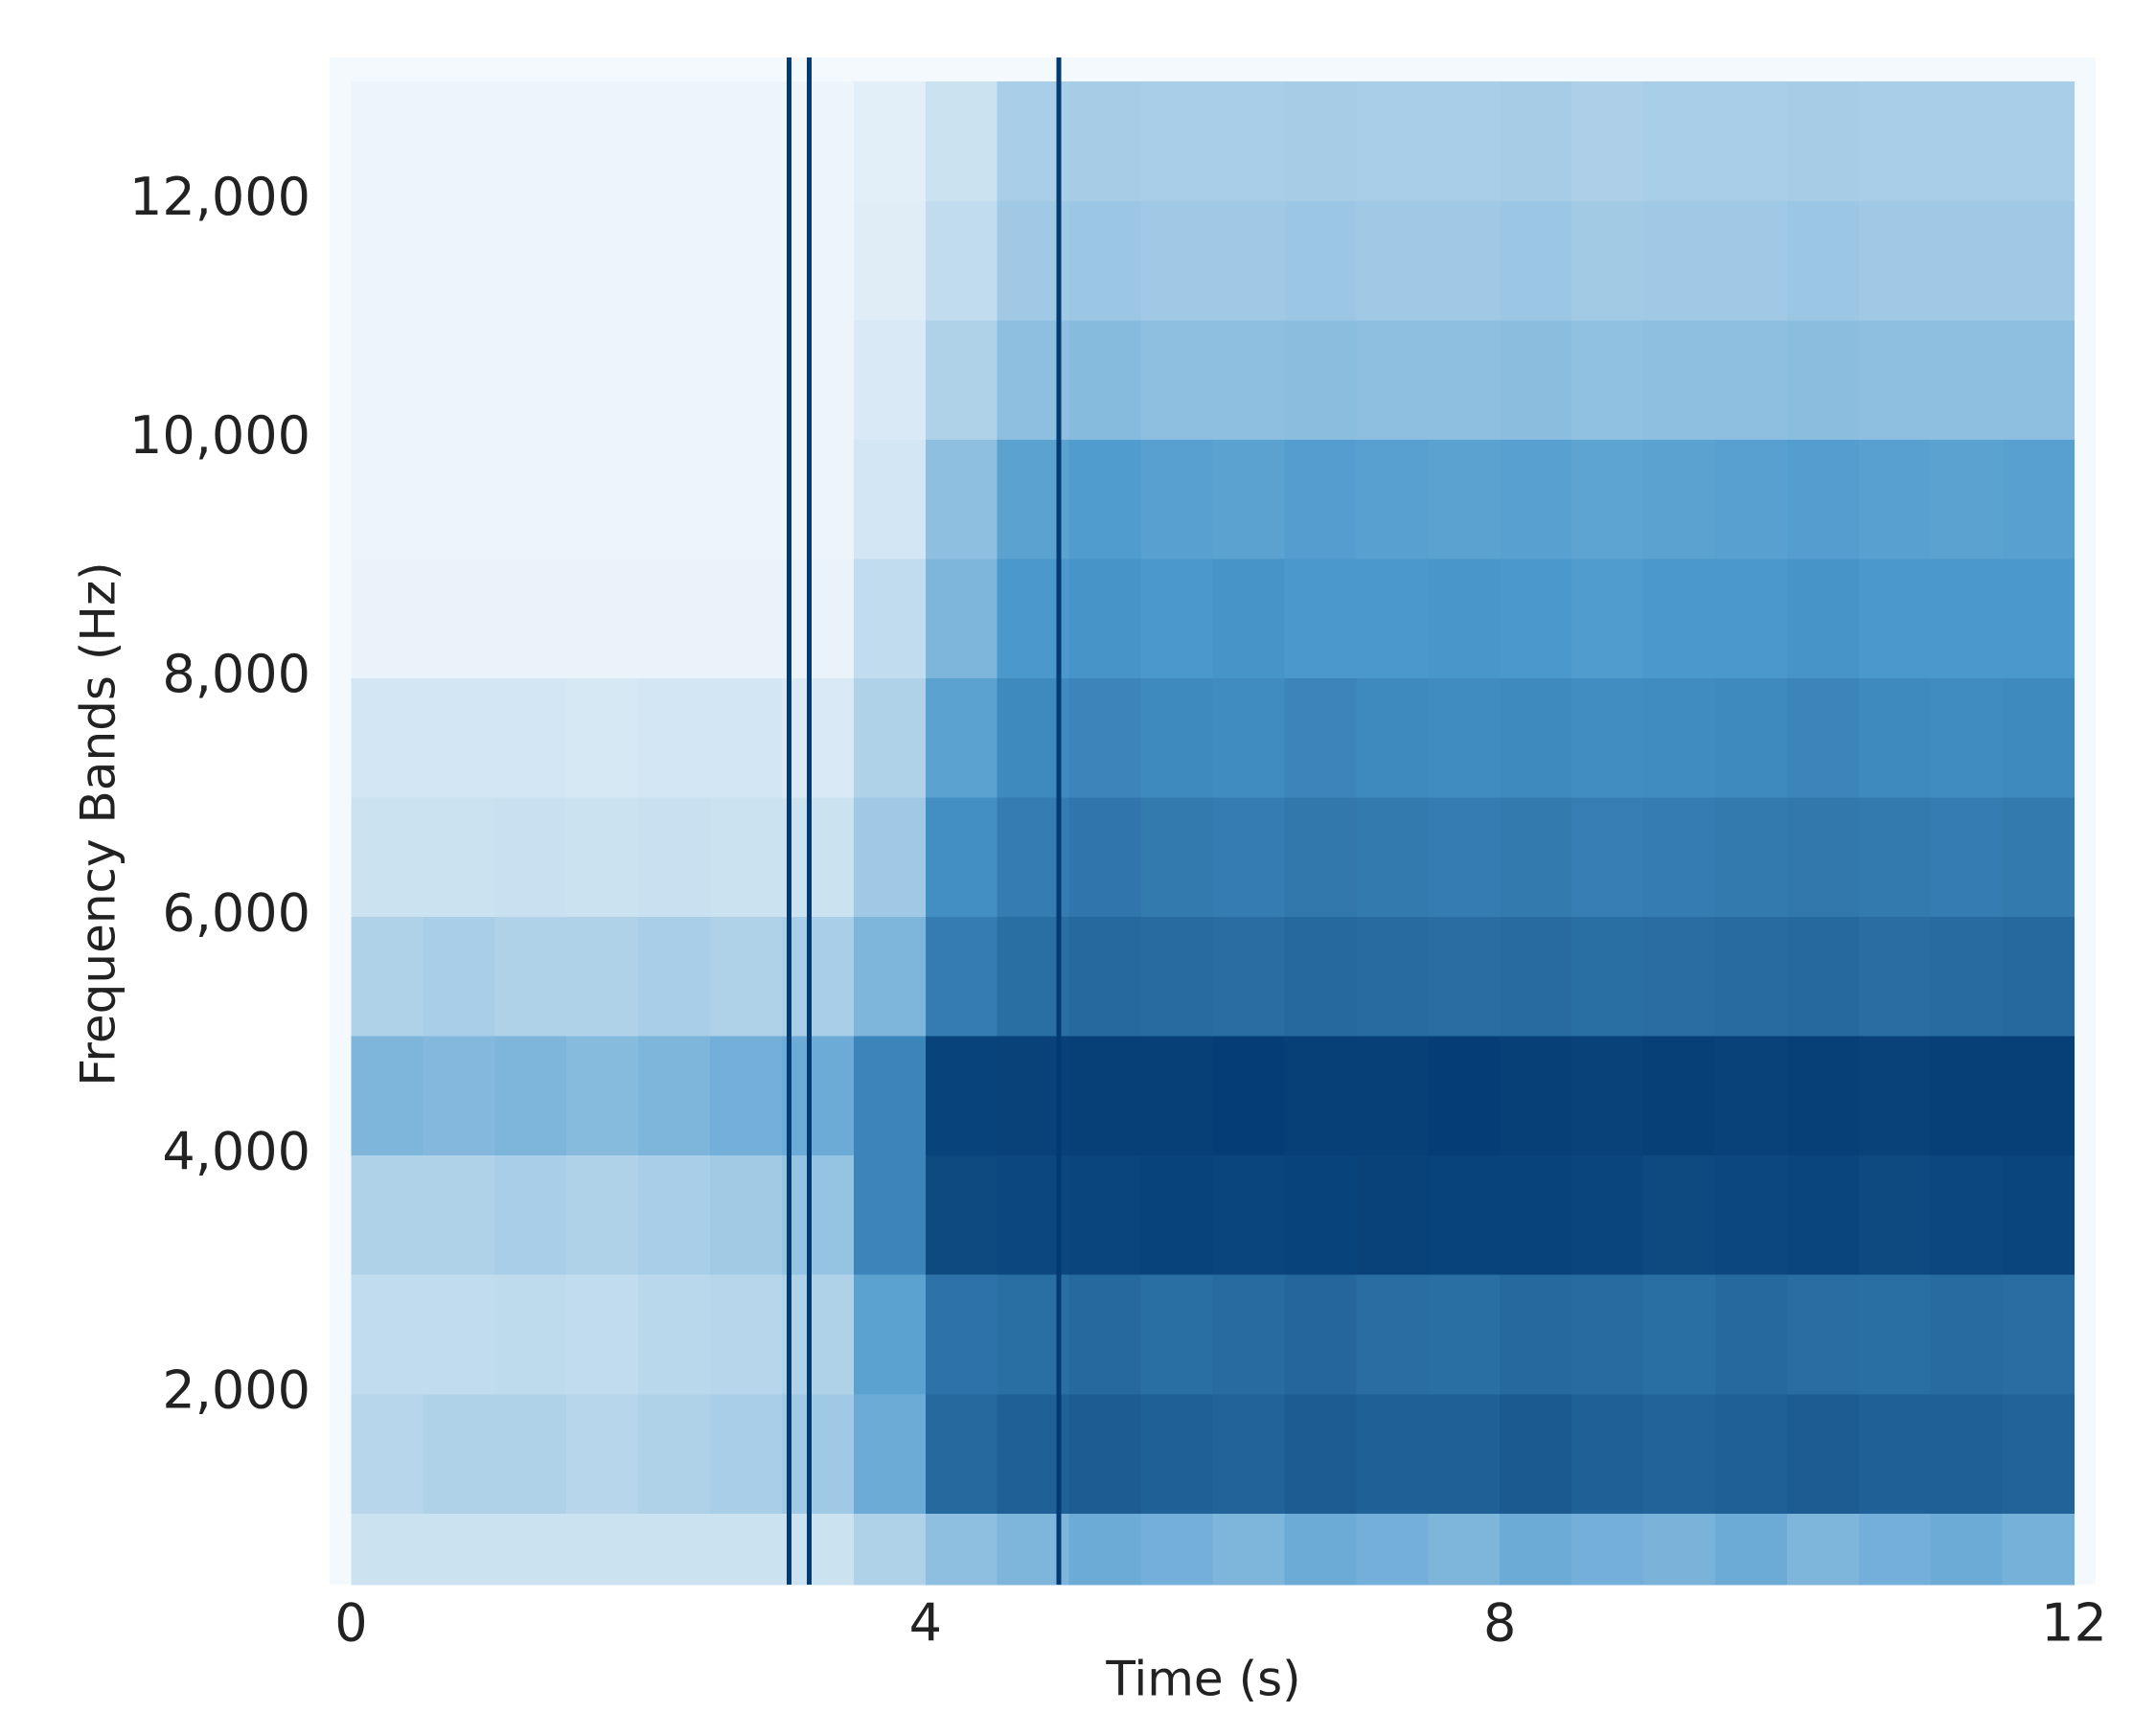 The height and width of the screenshot is (1736, 2133). What do you see at coordinates (350, 1623) in the screenshot?
I see `x-tick-label: 0` at bounding box center [350, 1623].